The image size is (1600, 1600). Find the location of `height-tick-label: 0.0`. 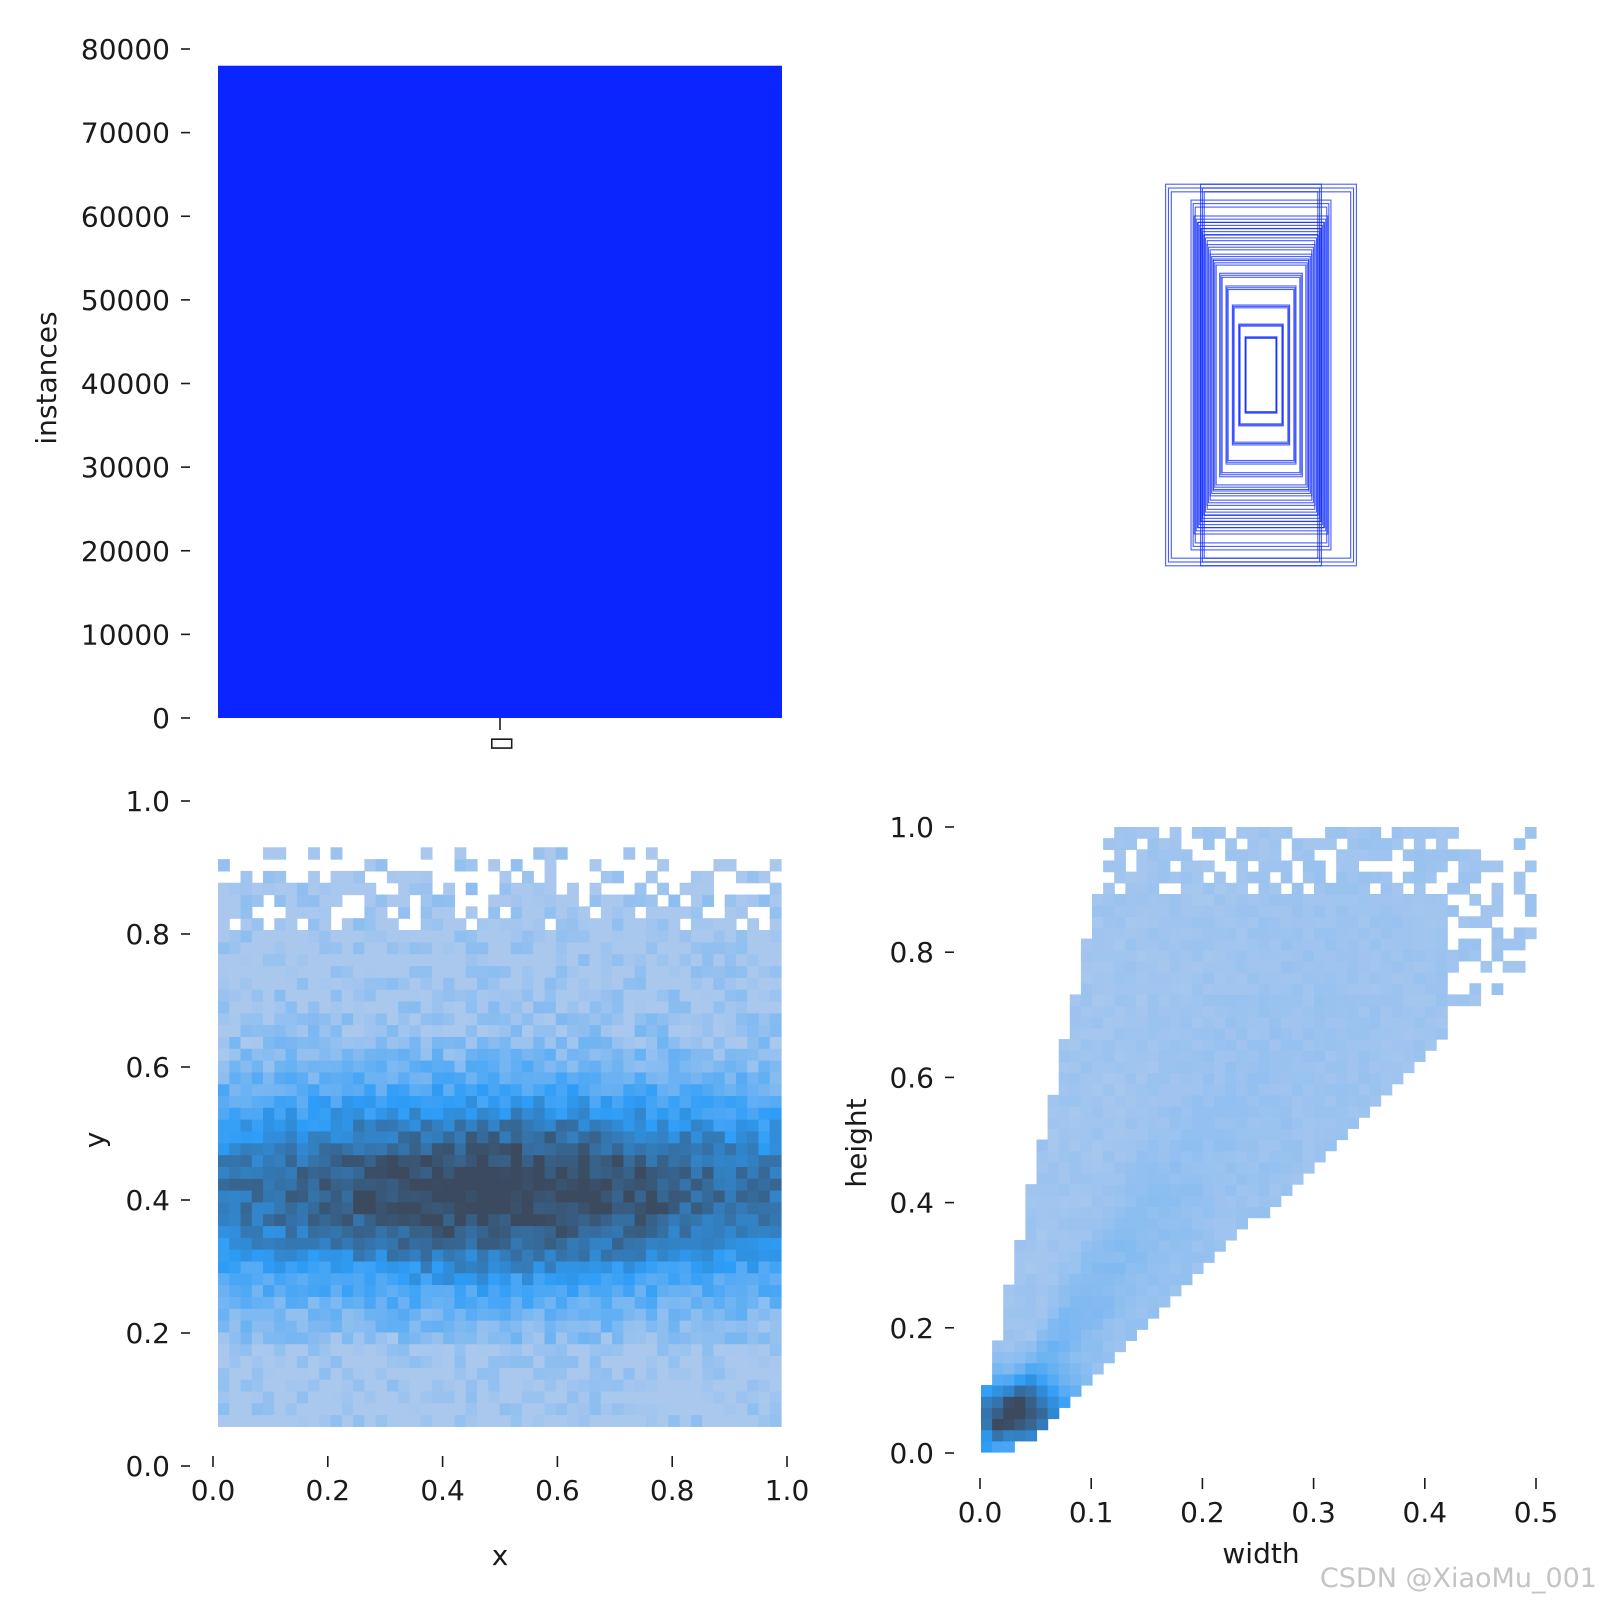

height-tick-label: 0.0 is located at coordinates (911, 1453).